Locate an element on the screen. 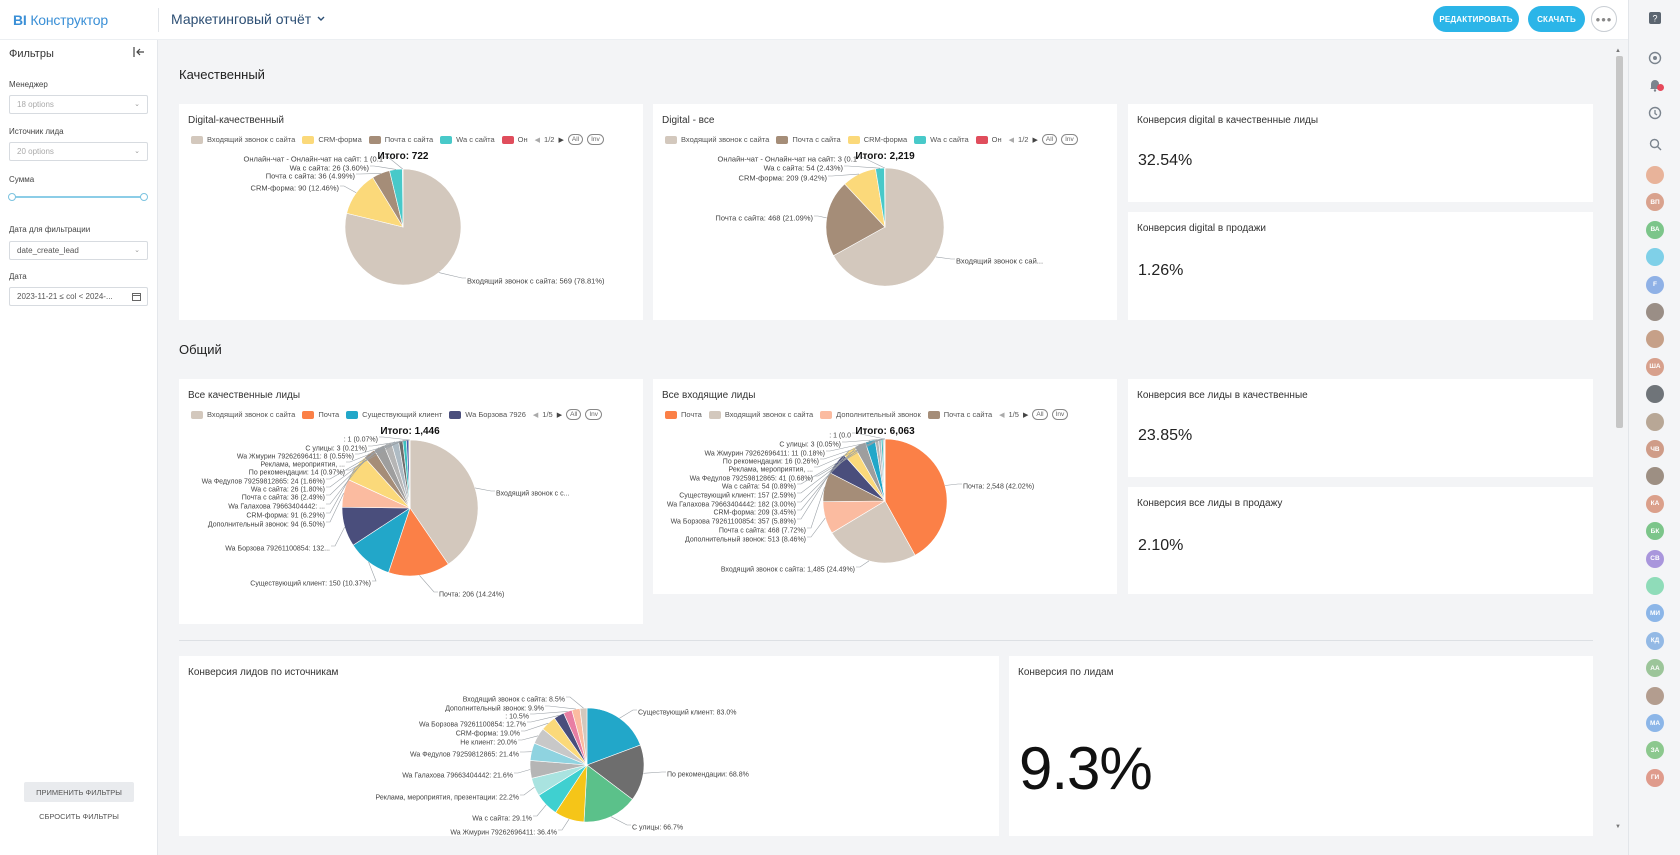 The height and width of the screenshot is (855, 1680). edit-button: РЕДАКТИРОВАТЬ is located at coordinates (1476, 19).